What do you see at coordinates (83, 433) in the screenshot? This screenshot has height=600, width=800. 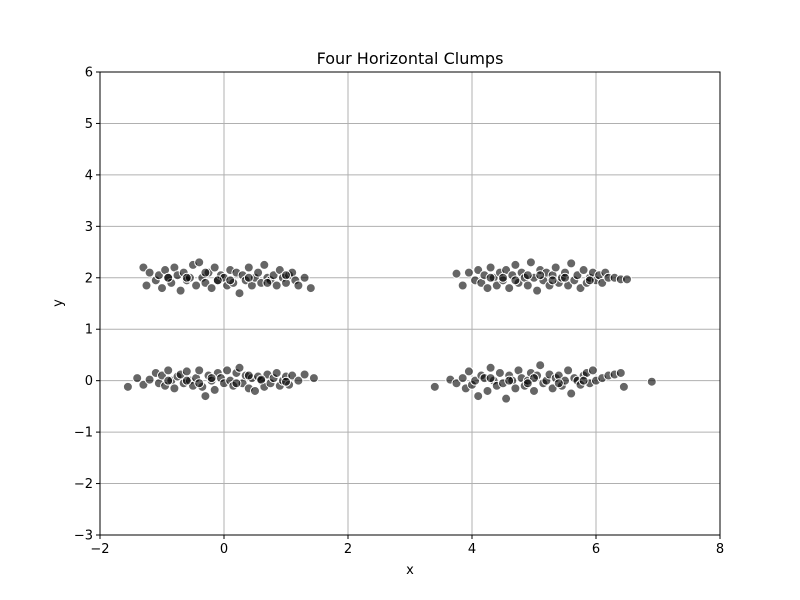 I see `y-tick-label: −1` at bounding box center [83, 433].